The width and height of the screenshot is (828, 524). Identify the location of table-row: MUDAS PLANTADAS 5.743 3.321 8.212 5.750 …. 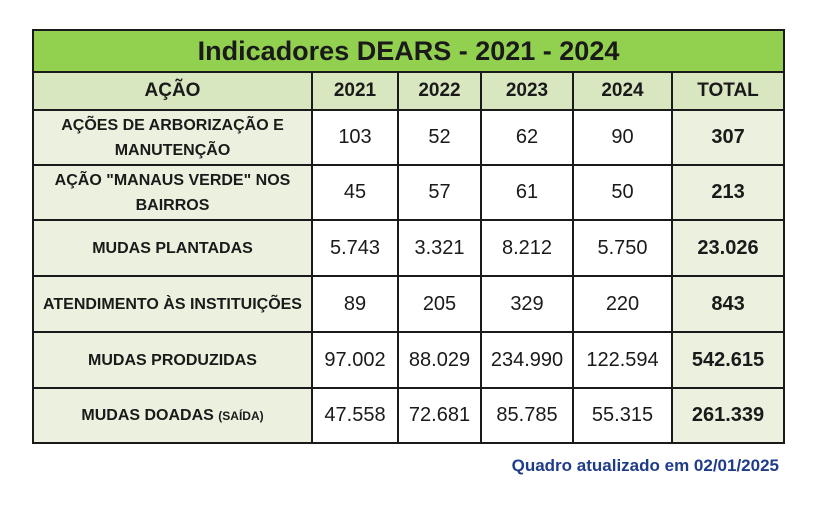
(409, 248).